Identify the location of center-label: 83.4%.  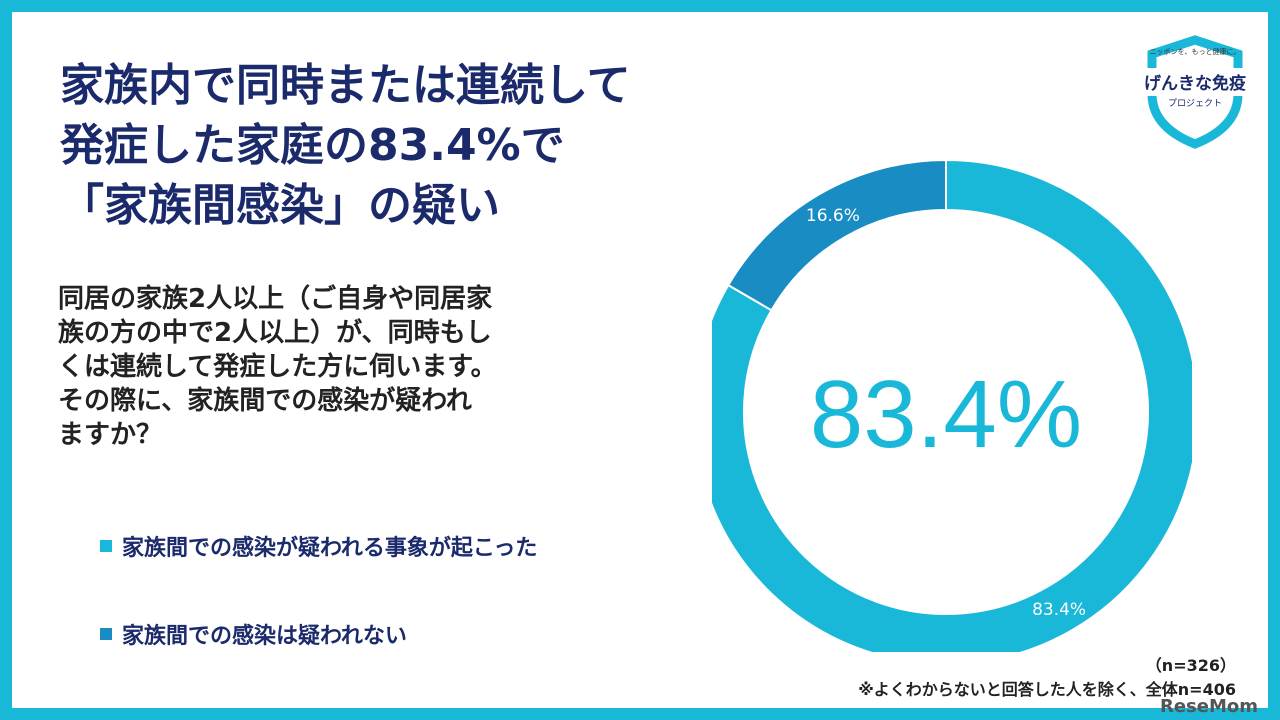
(946, 414).